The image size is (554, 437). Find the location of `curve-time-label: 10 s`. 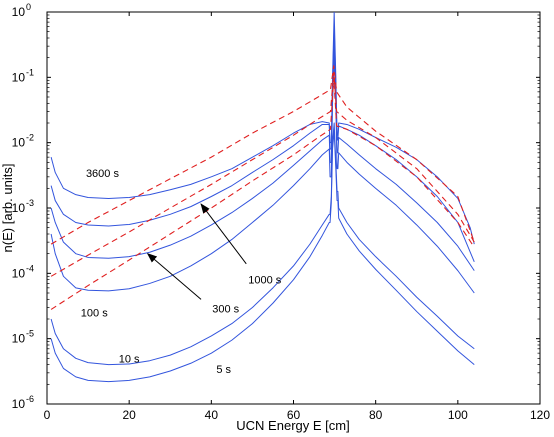

curve-time-label: 10 s is located at coordinates (129, 360).